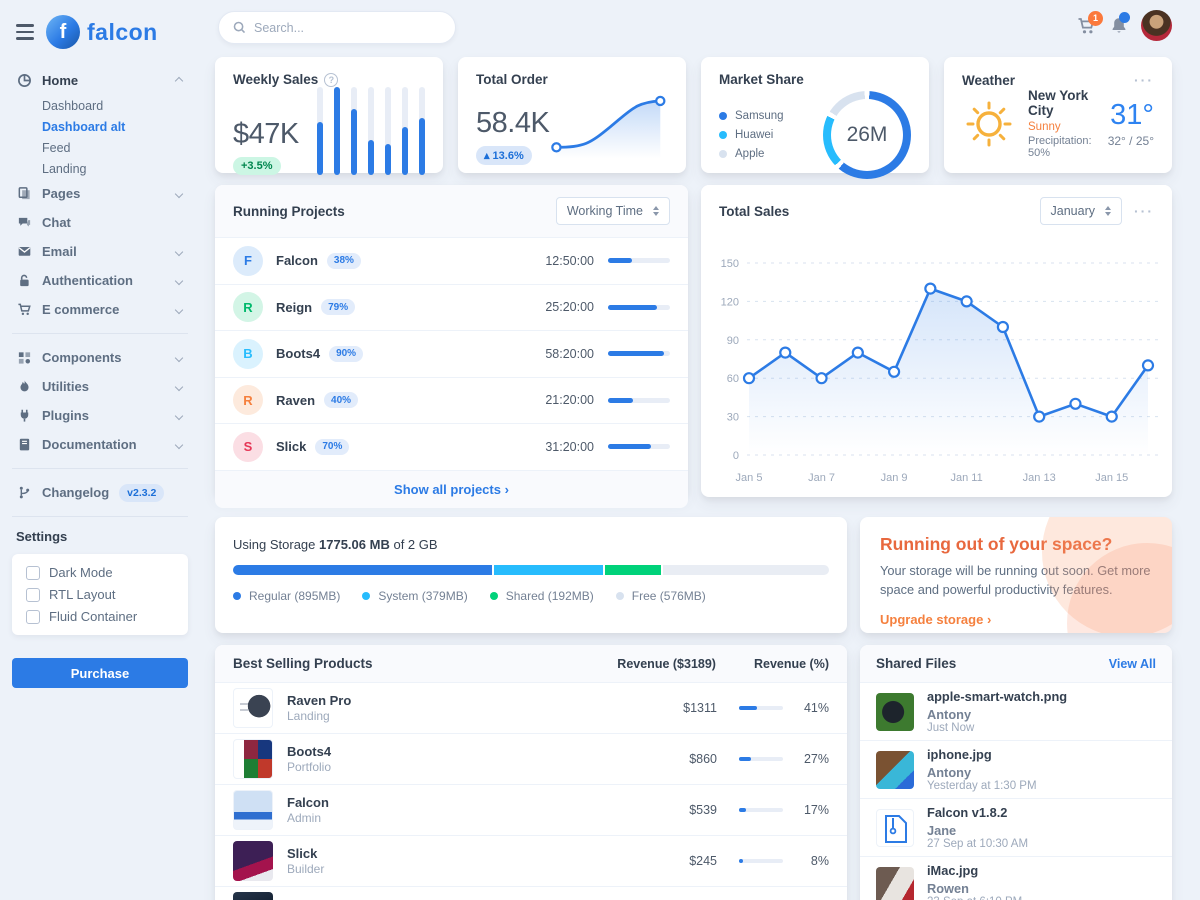  What do you see at coordinates (298, 354) in the screenshot?
I see `project-name-link: Boots4` at bounding box center [298, 354].